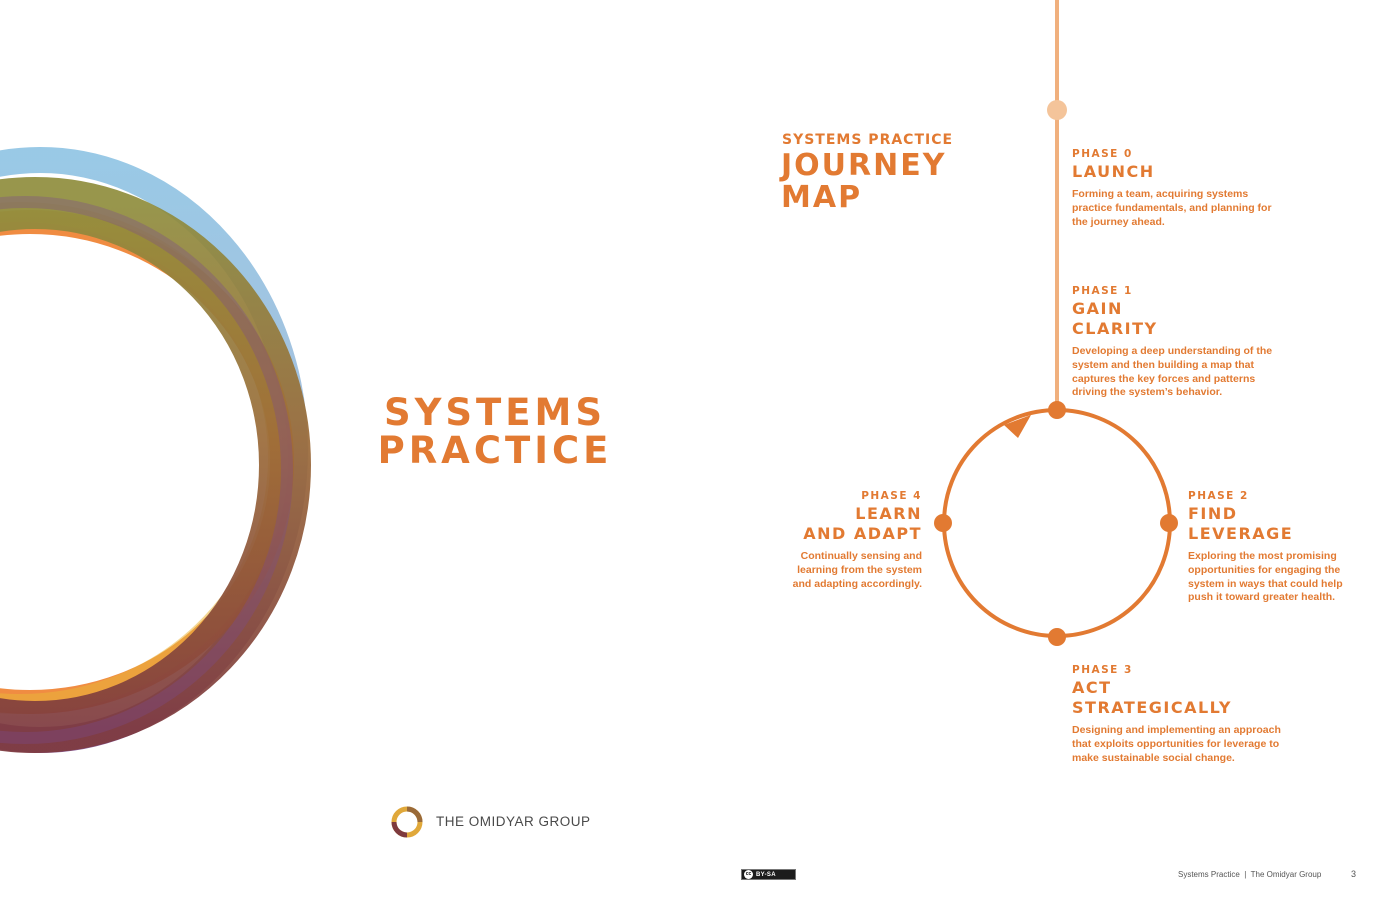 Image resolution: width=1400 pixels, height=906 pixels. I want to click on ring-band, so click(155, 465).